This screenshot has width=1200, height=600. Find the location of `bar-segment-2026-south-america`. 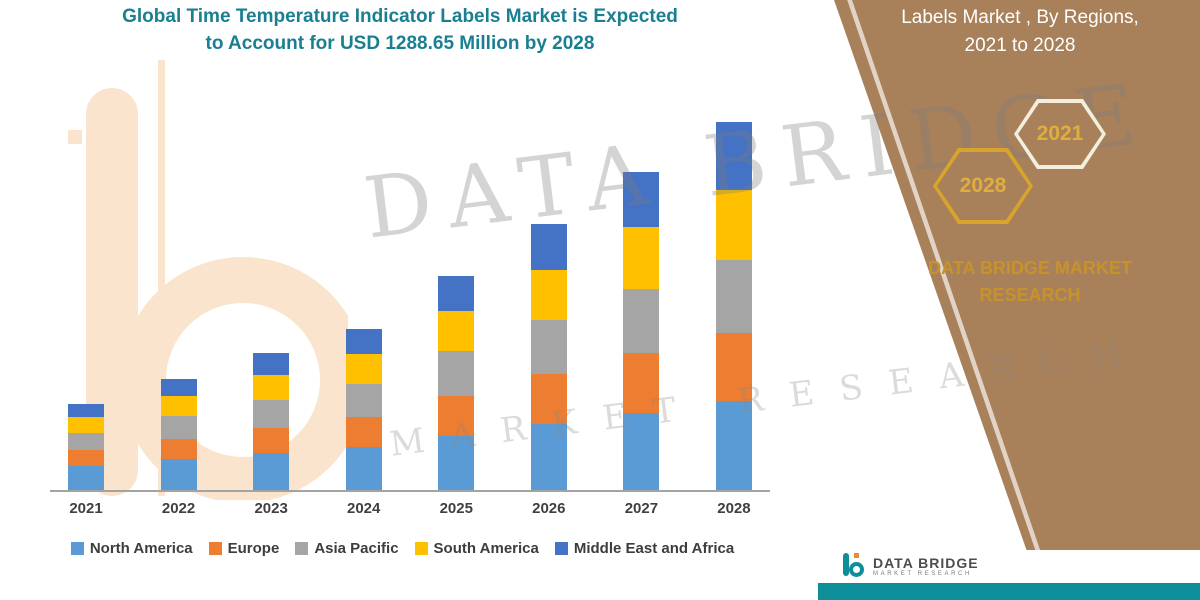

bar-segment-2026-south-america is located at coordinates (548, 295).